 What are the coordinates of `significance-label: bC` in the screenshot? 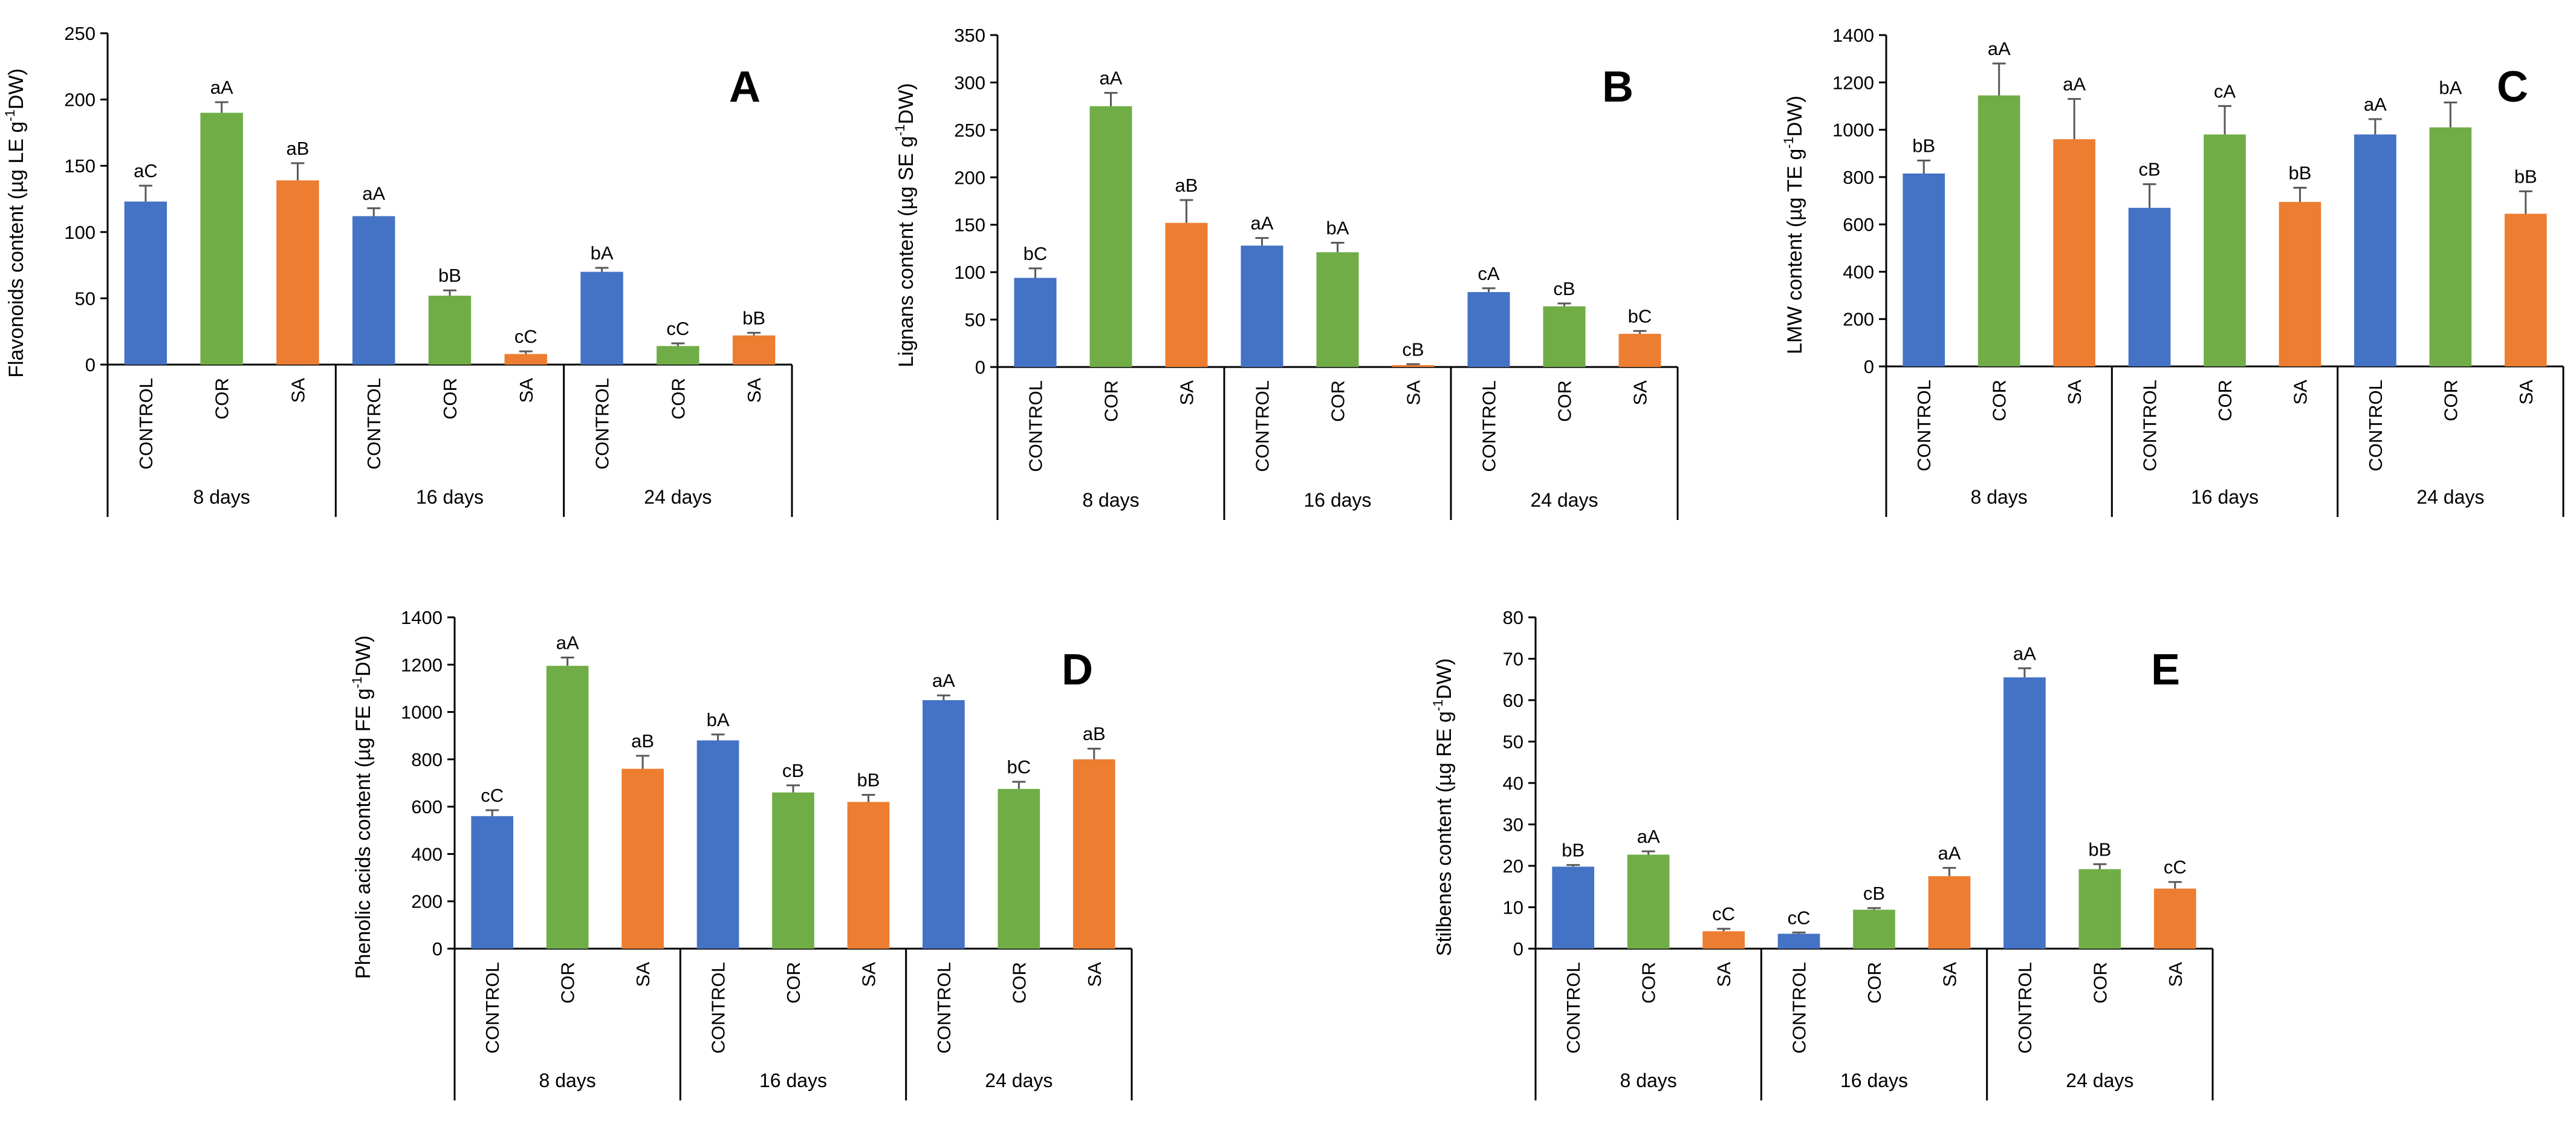 It's located at (1019, 767).